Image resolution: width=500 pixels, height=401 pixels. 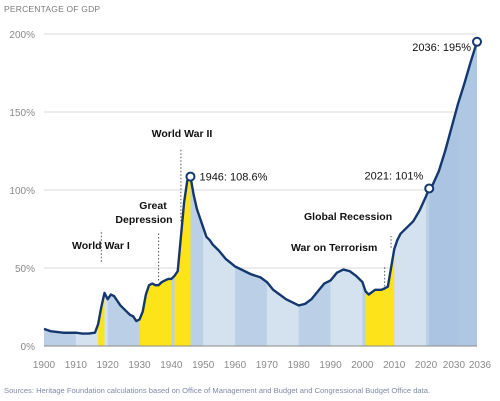 What do you see at coordinates (22, 113) in the screenshot?
I see `y-tick-label: 150%` at bounding box center [22, 113].